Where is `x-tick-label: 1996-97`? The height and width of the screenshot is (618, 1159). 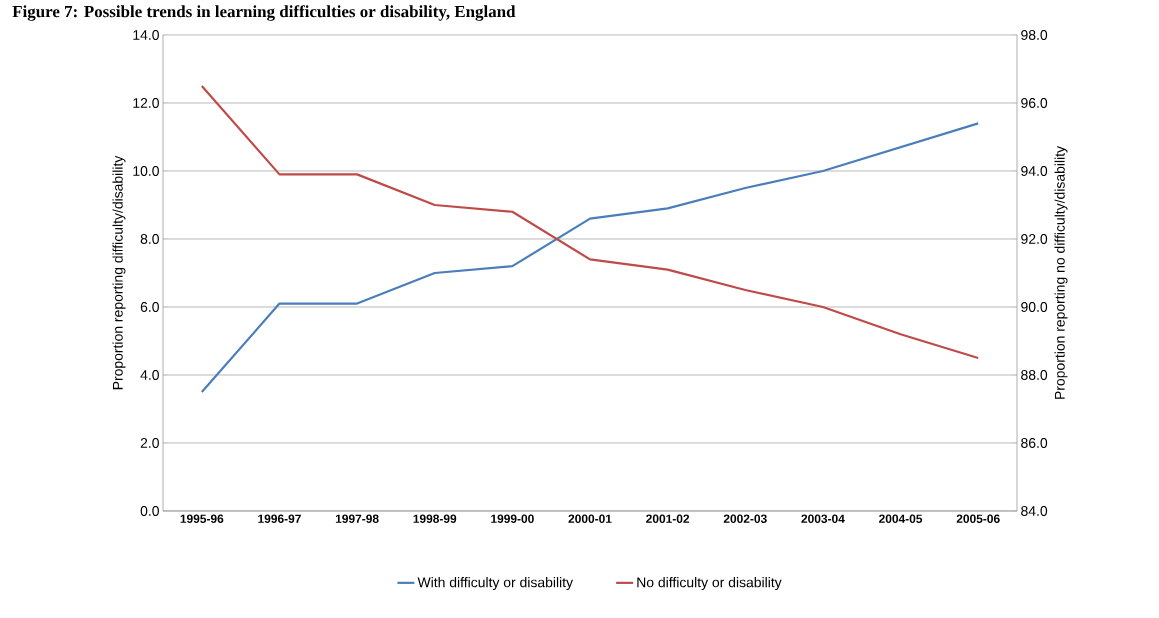
x-tick-label: 1996-97 is located at coordinates (279, 518).